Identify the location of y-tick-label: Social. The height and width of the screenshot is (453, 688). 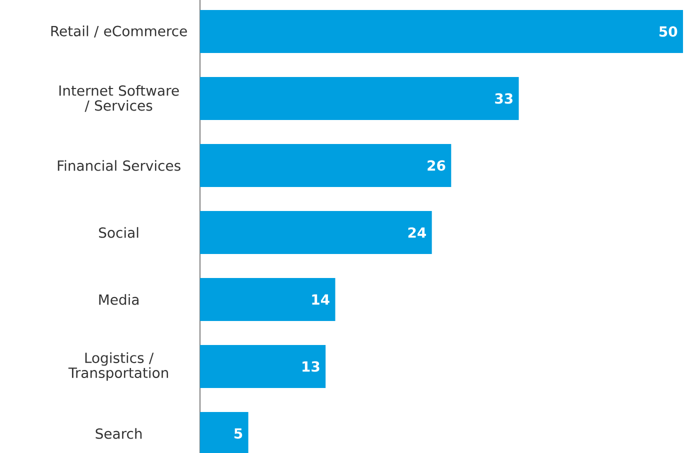
(118, 232).